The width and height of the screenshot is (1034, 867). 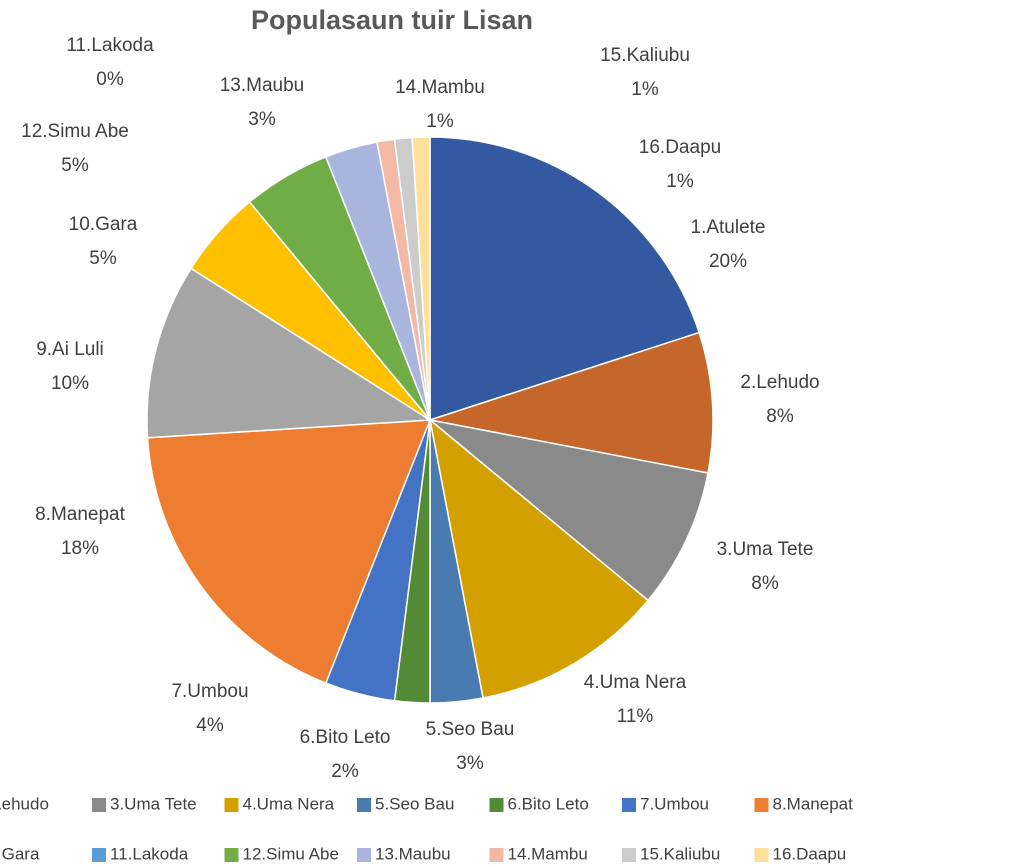 What do you see at coordinates (110, 45) in the screenshot?
I see `slice-label-name: 11.Lakoda` at bounding box center [110, 45].